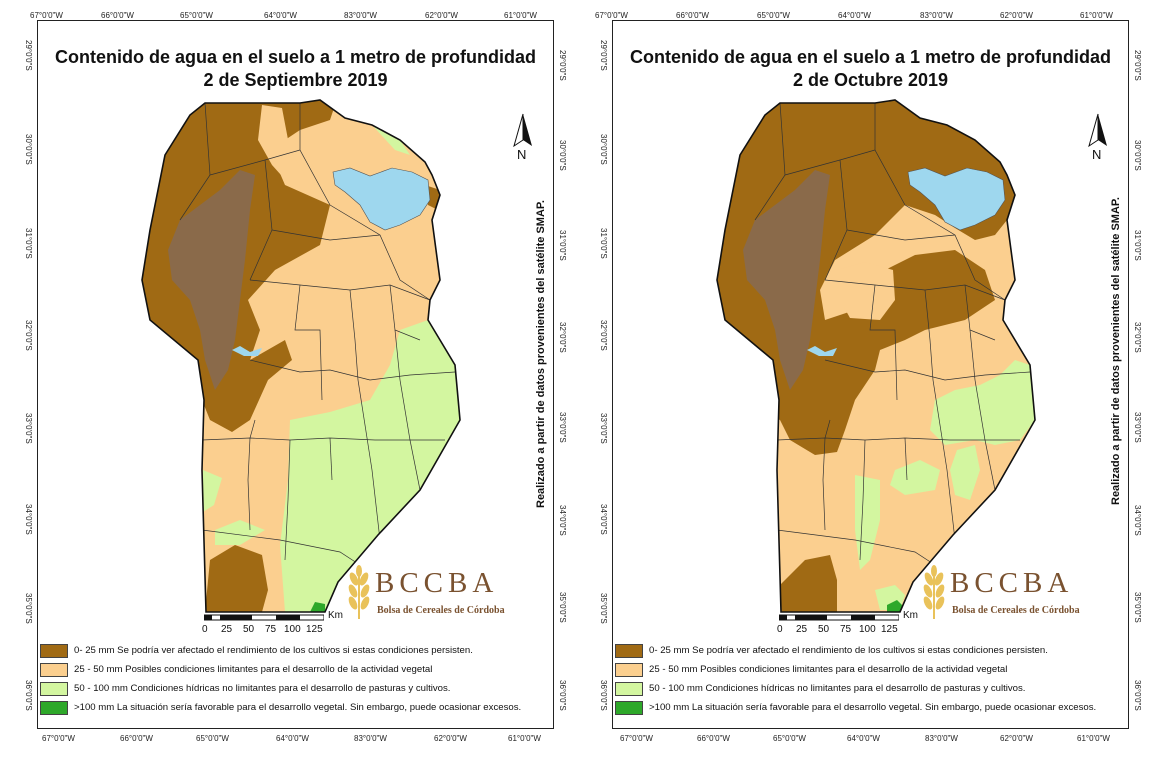  I want to click on lon-tick-bottom: 67°0'0"W, so click(58, 738).